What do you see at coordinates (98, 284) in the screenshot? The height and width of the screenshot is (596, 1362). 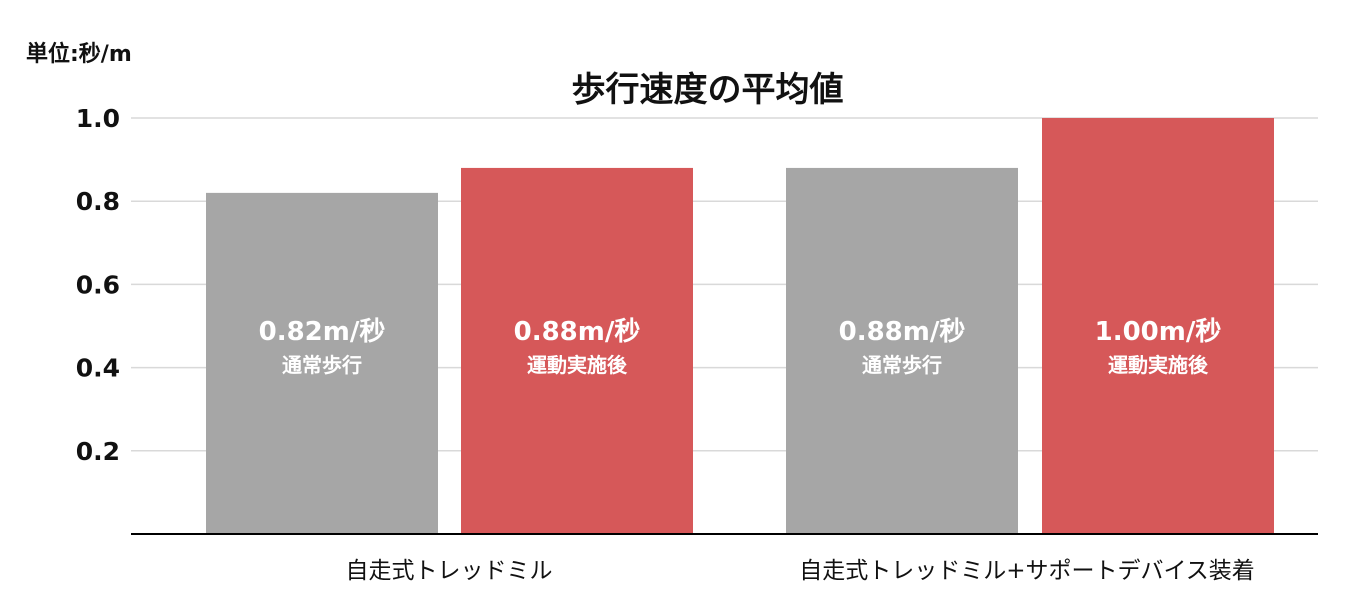 I see `y-tick-label: 0.6` at bounding box center [98, 284].